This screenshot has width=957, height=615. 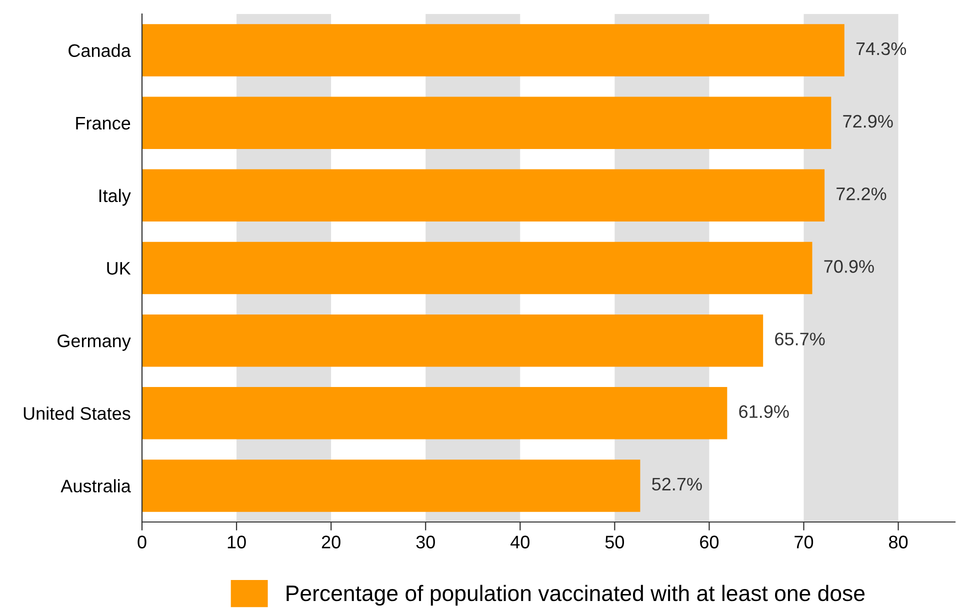 I want to click on data-label: 72.9%, so click(x=868, y=121).